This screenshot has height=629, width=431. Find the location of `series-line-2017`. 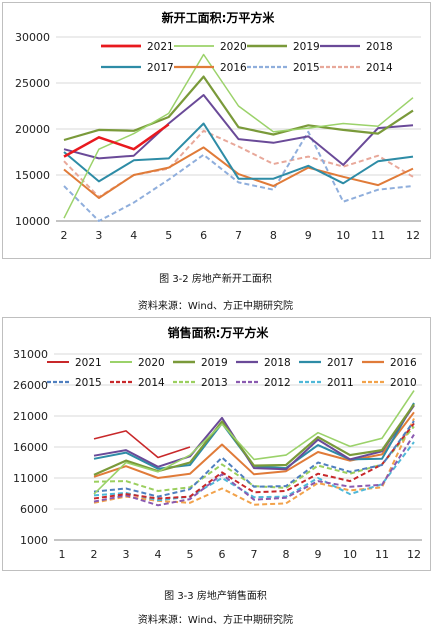

series-line-2017 is located at coordinates (238, 153).